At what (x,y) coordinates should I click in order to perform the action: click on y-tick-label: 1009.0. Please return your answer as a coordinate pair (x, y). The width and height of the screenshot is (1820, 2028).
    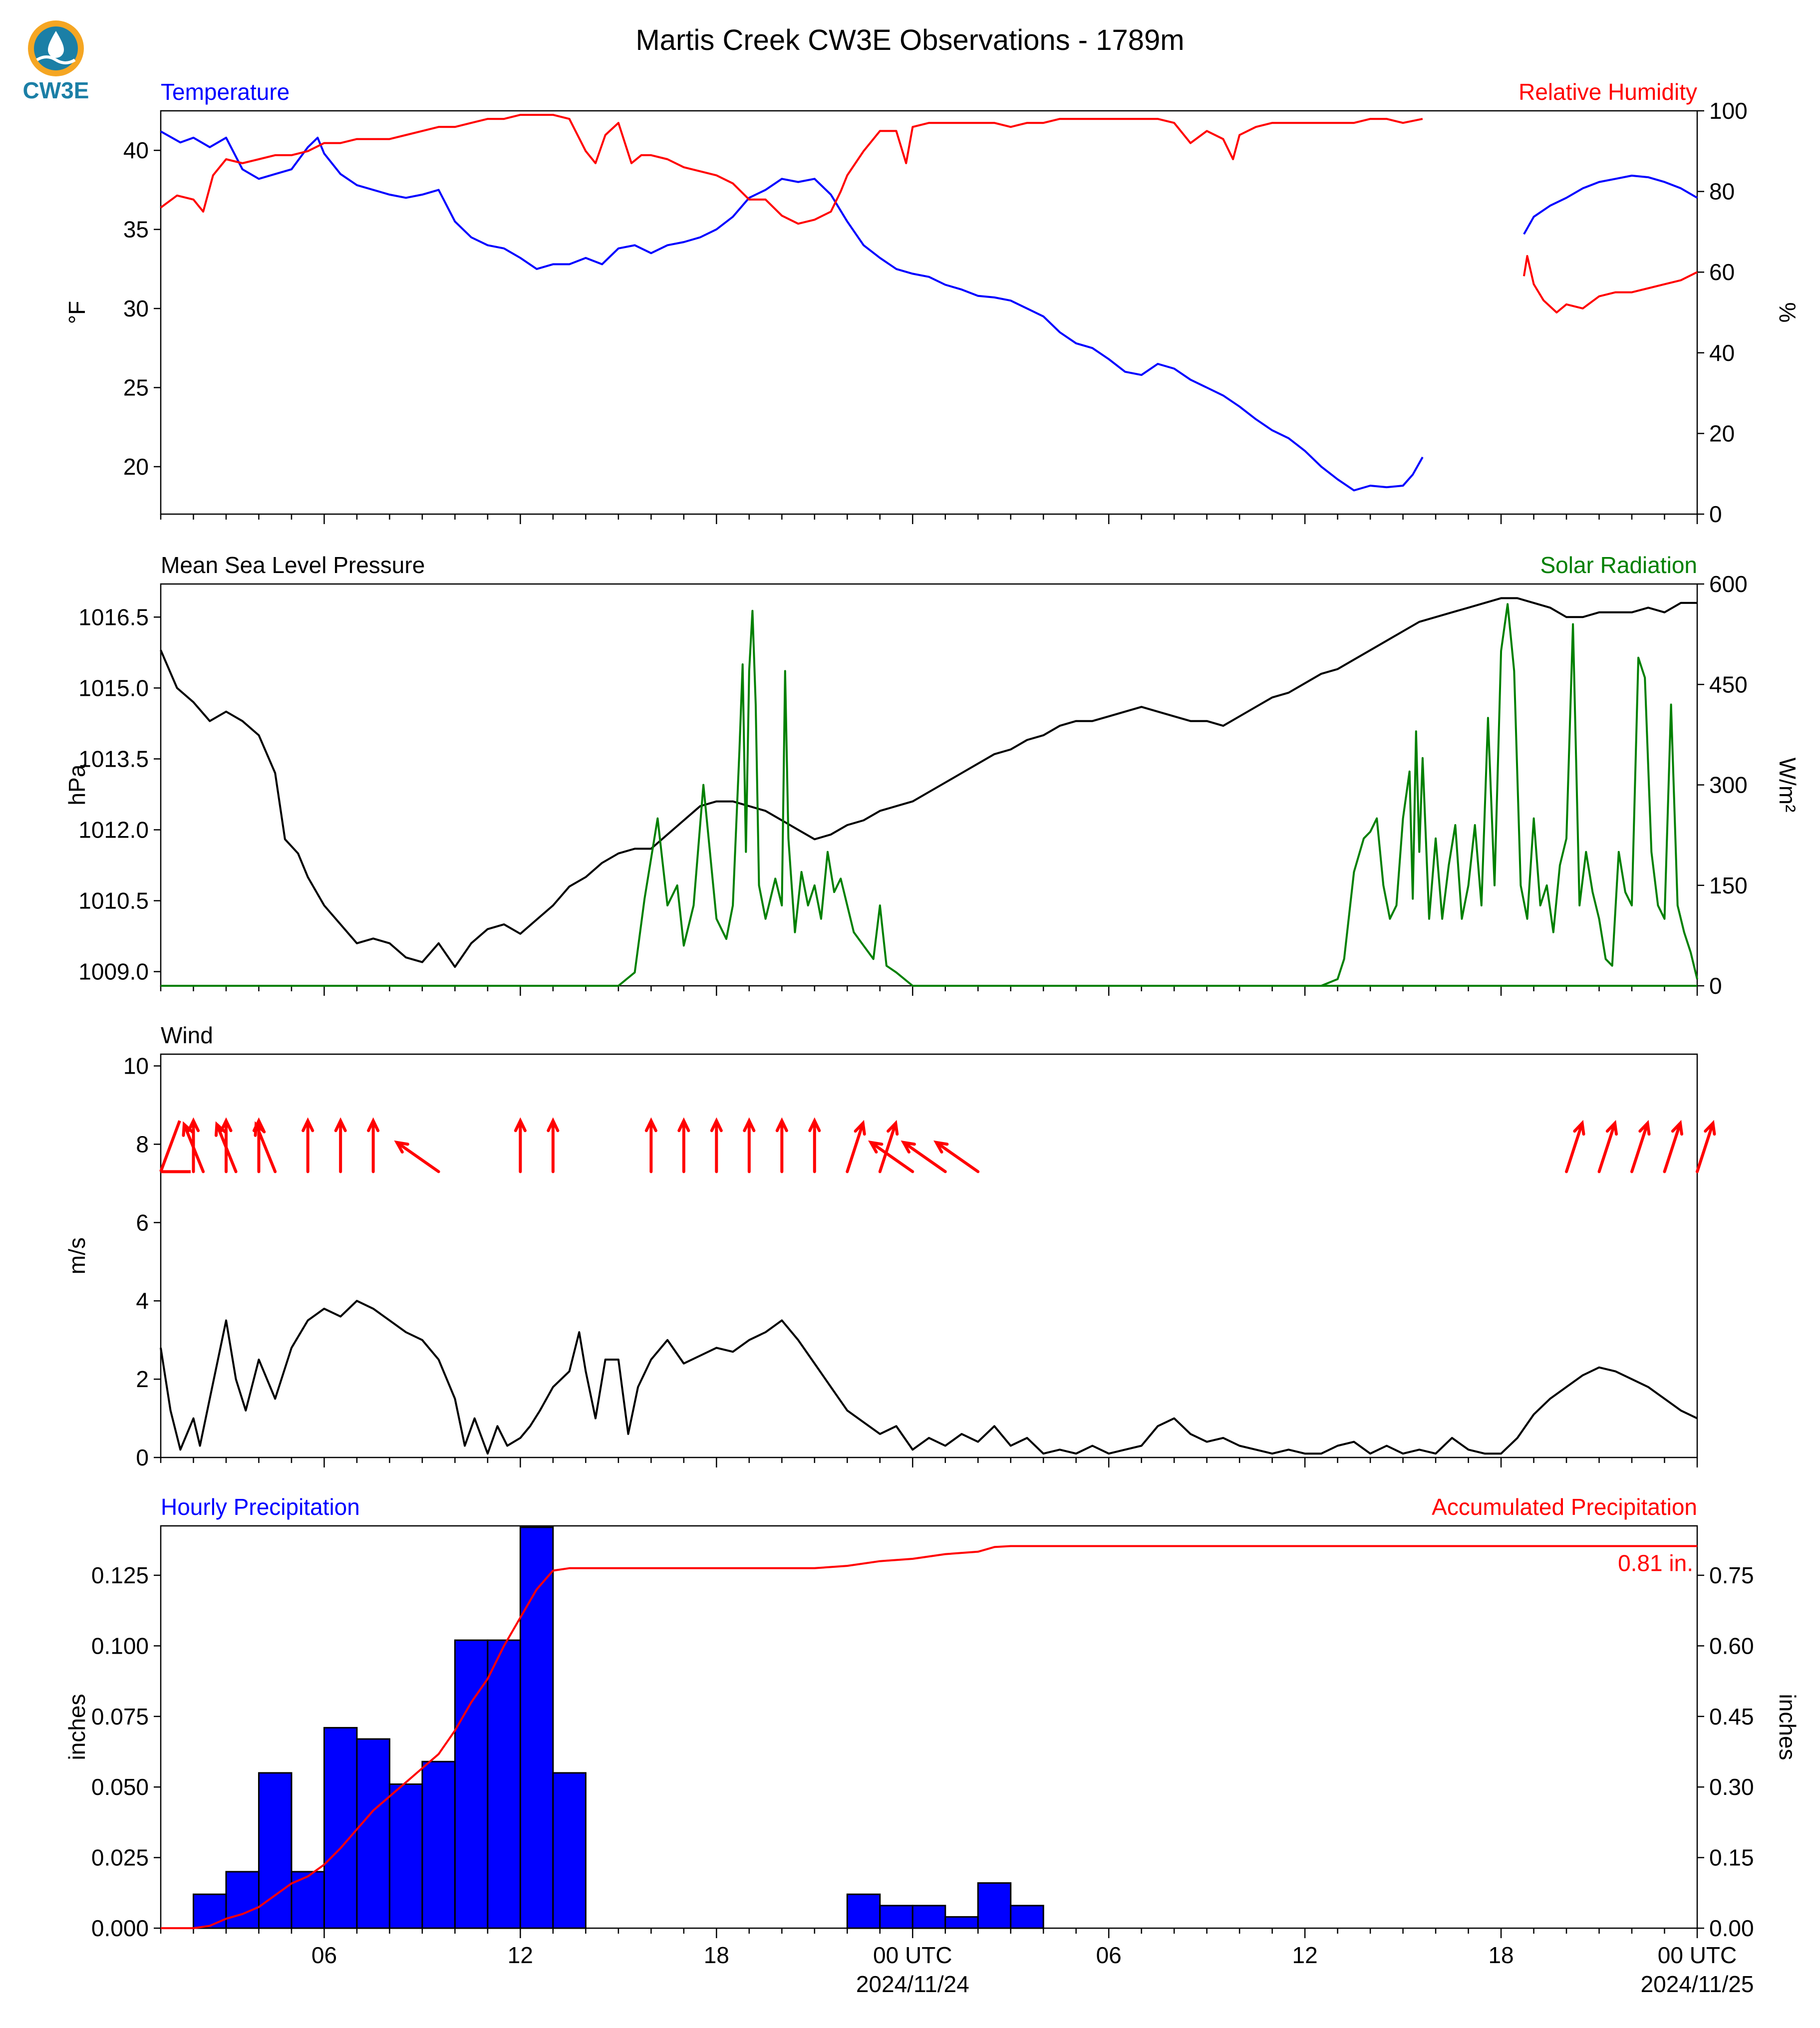
    Looking at the image, I should click on (113, 972).